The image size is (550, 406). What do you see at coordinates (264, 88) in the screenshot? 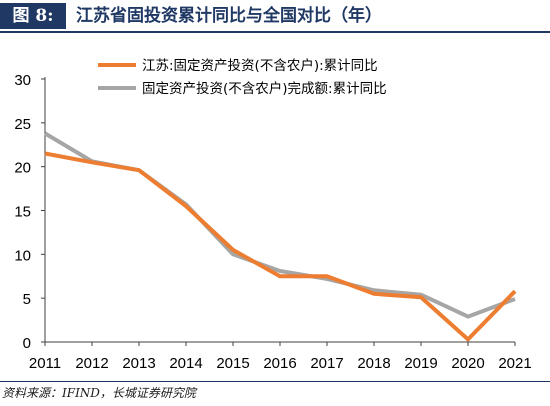
I see `legend-label-1: 固定资产投资(不含农户)完成额:累计同比` at bounding box center [264, 88].